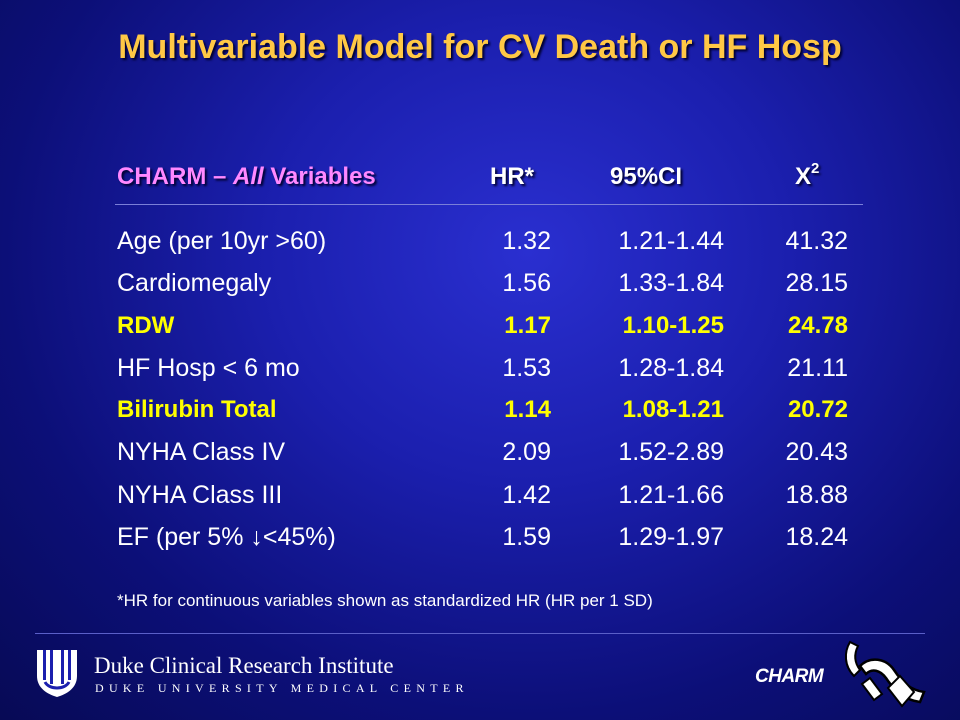 This screenshot has height=720, width=960. I want to click on chi-square-value: 41.32, so click(816, 241).